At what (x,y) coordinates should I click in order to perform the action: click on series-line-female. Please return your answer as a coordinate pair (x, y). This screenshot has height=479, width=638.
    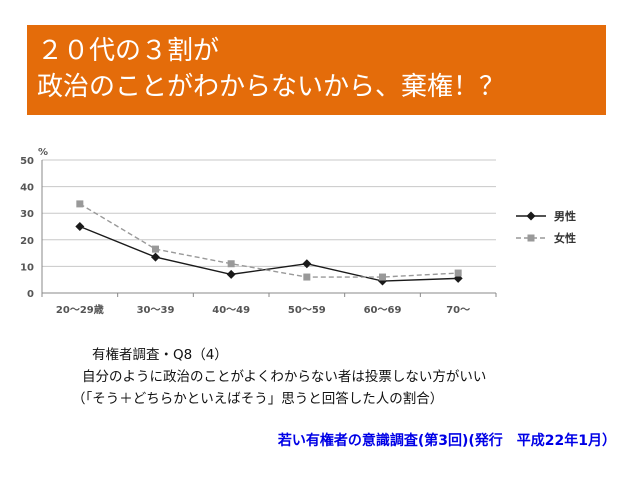
    Looking at the image, I should click on (269, 240).